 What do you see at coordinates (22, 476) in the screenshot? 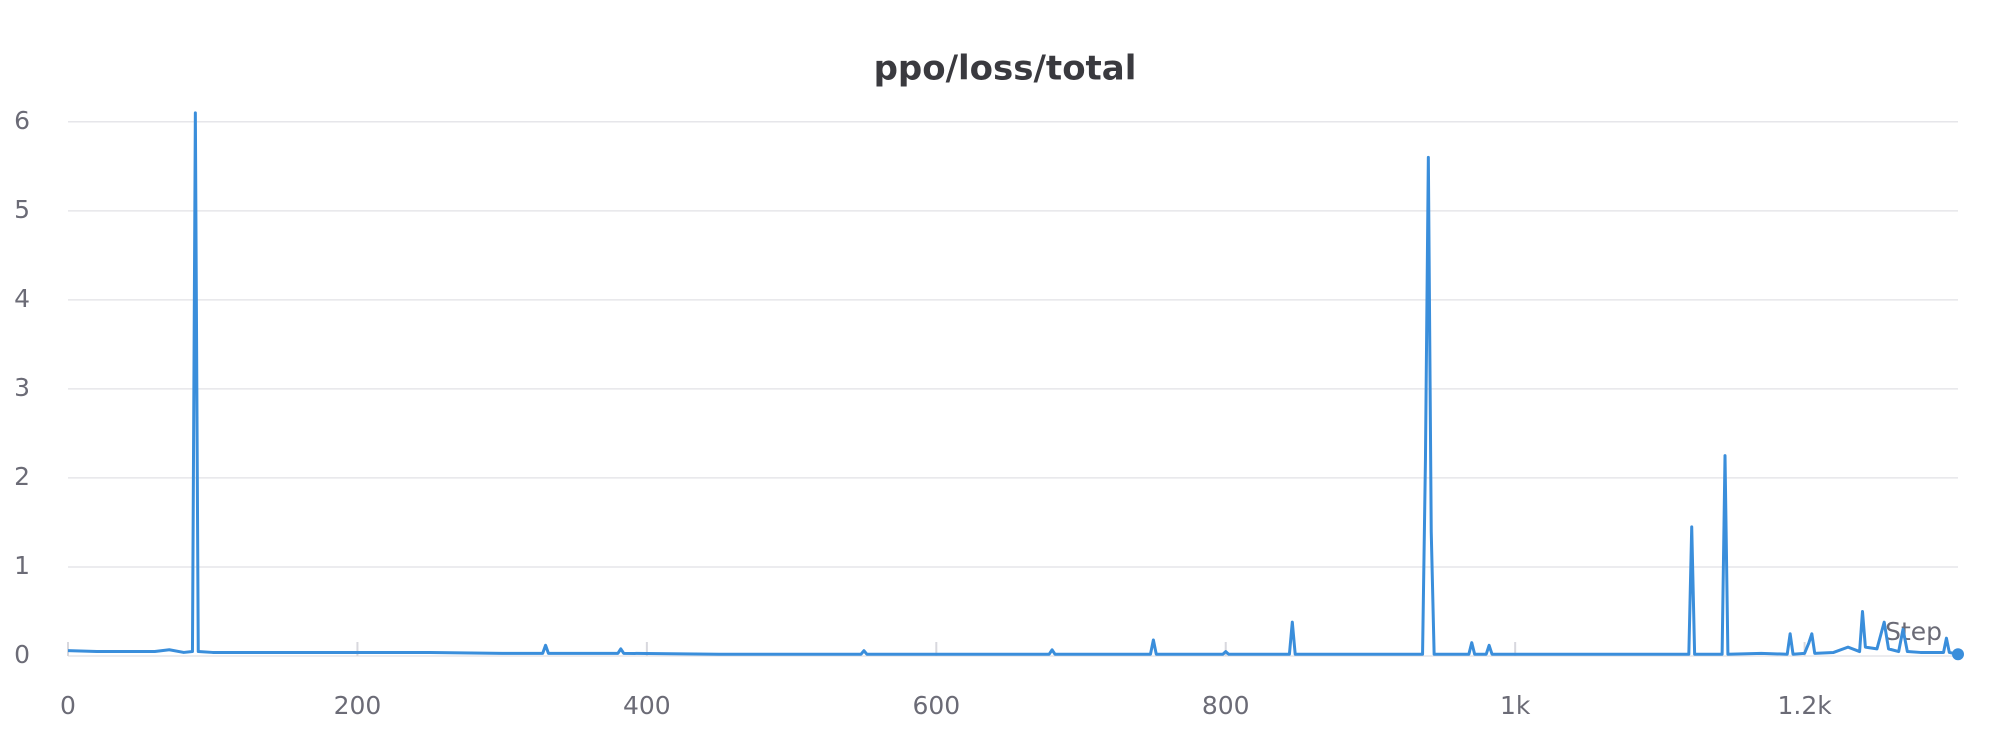
I see `y-tick-label: 2` at bounding box center [22, 476].